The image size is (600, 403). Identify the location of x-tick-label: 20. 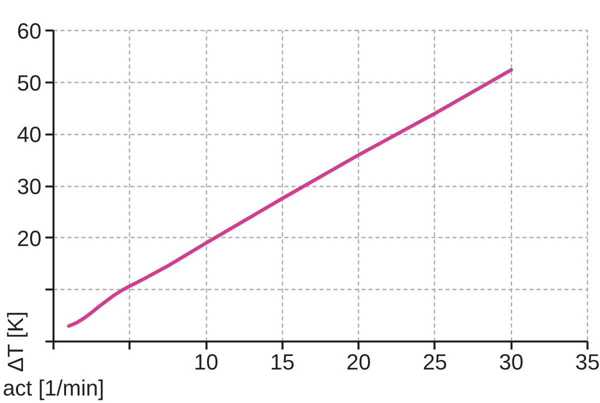
(358, 362).